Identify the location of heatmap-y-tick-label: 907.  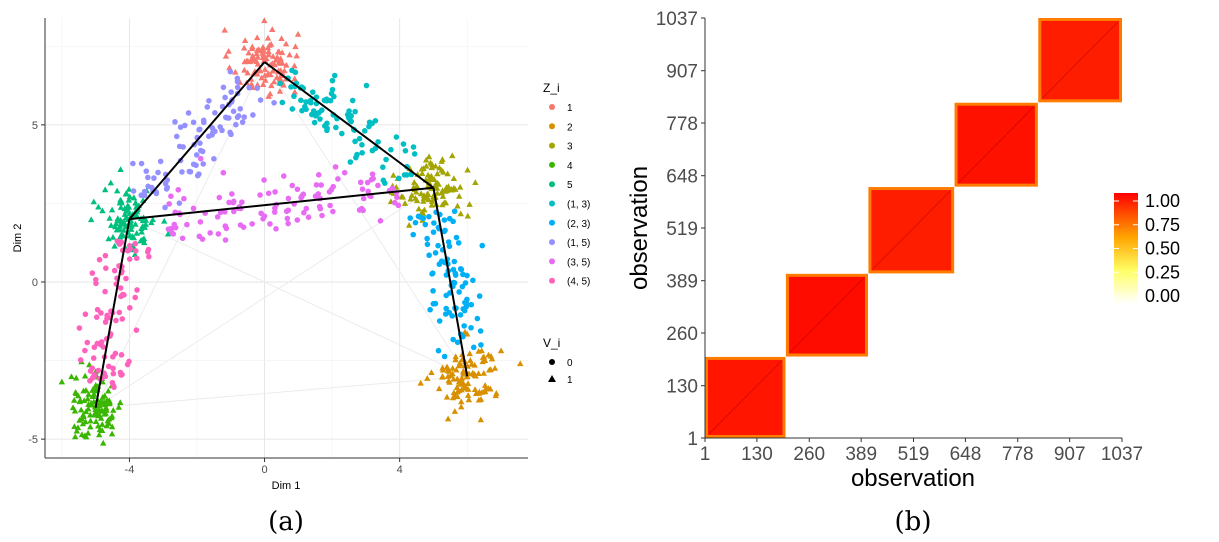
(682, 72).